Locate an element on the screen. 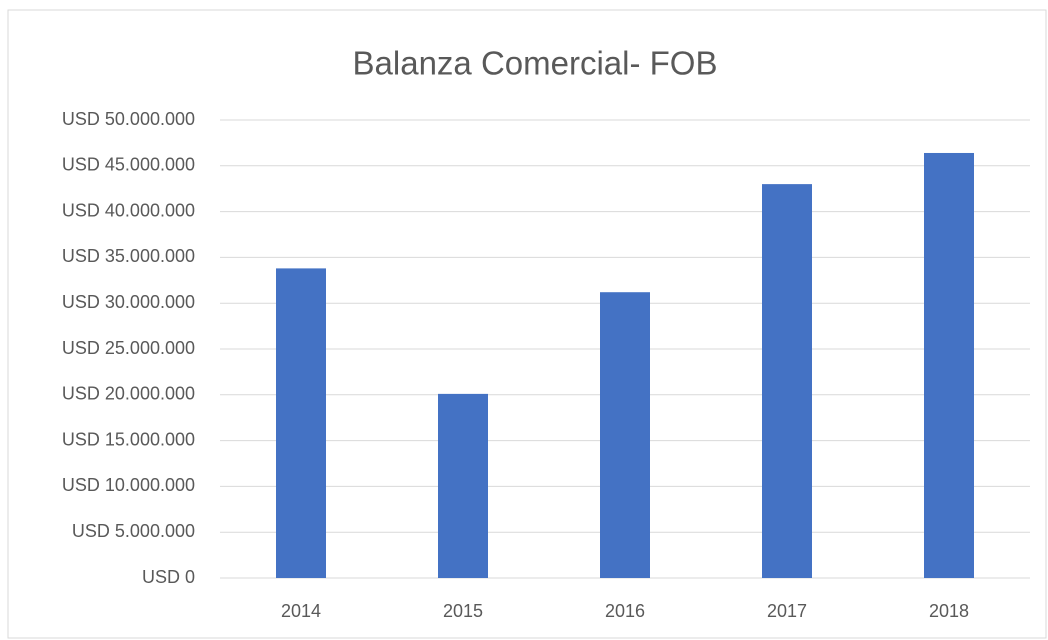 This screenshot has width=1048, height=640. y-tick-label: USD 20.000.000 is located at coordinates (128, 394).